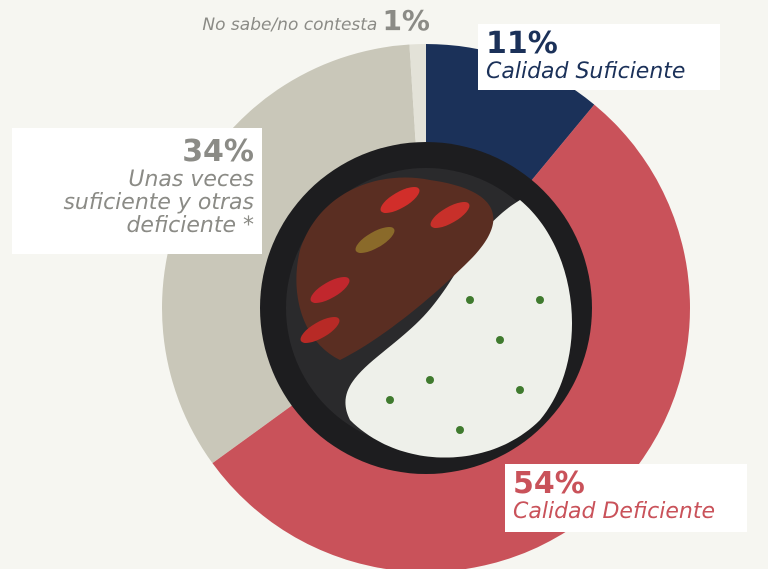  What do you see at coordinates (459, 329) in the screenshot?
I see `rice` at bounding box center [459, 329].